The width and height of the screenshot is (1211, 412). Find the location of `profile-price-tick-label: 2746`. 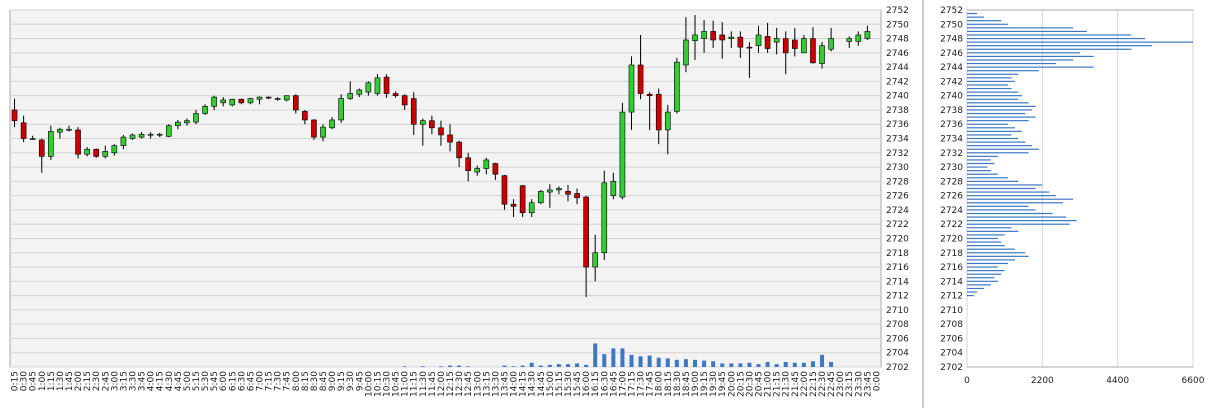

profile-price-tick-label: 2746 is located at coordinates (951, 54).